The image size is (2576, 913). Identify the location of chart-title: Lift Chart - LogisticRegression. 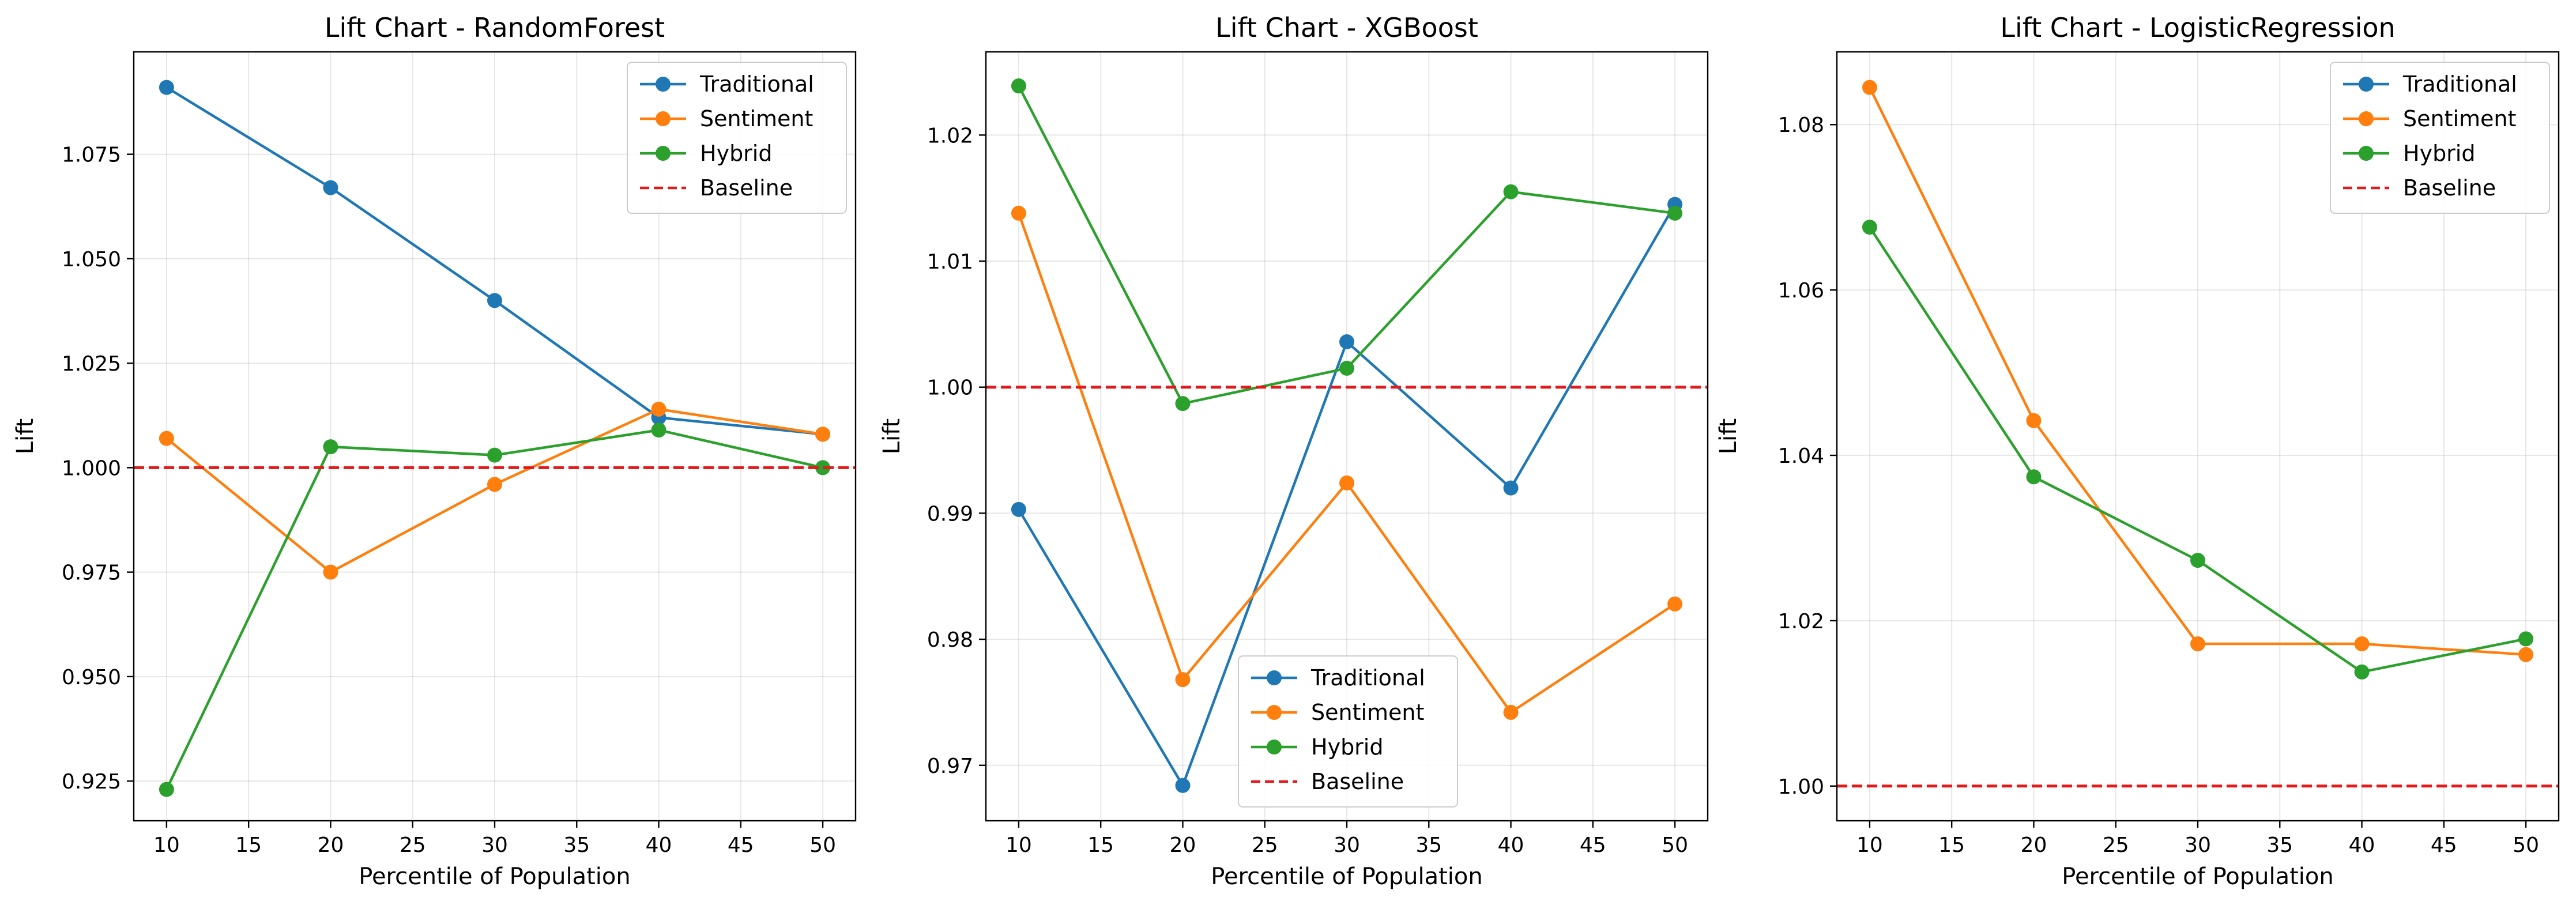
(2197, 27).